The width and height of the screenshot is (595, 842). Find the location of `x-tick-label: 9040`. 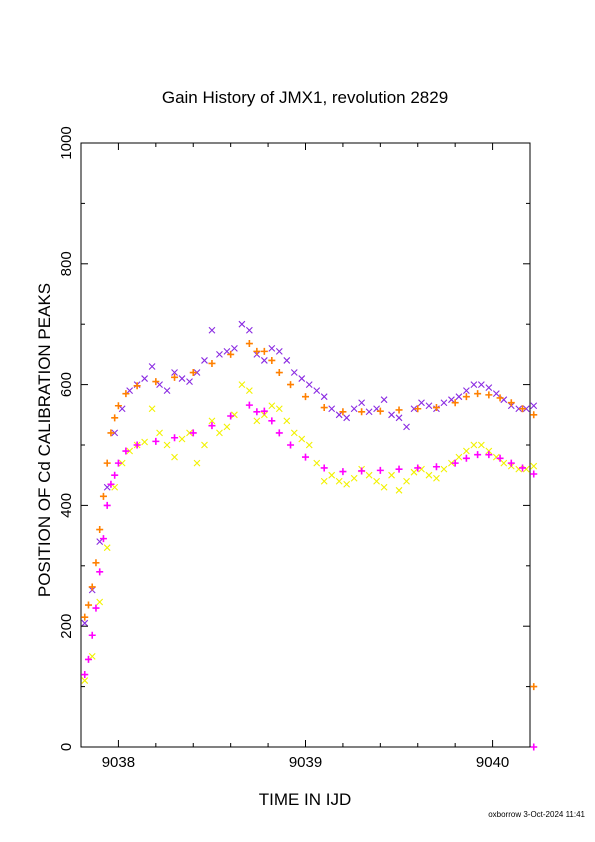

x-tick-label: 9040 is located at coordinates (492, 762).